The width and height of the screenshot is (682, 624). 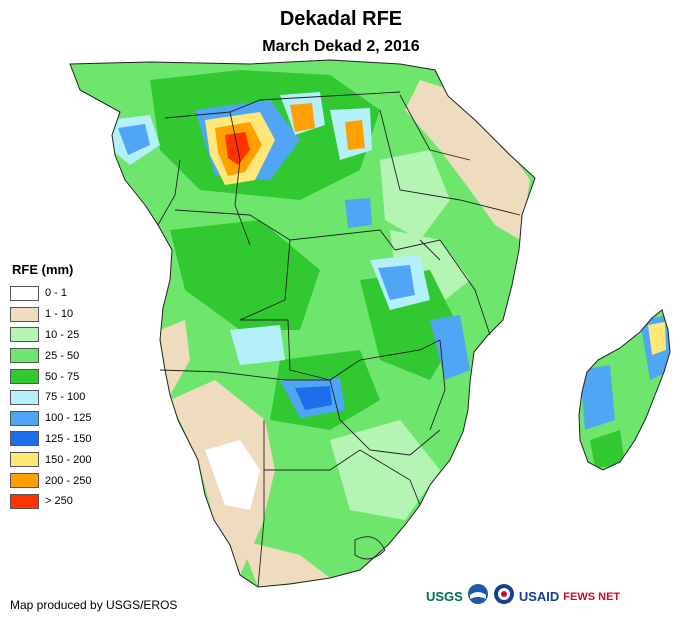 What do you see at coordinates (341, 19) in the screenshot?
I see `map-title: Dekadal RFE` at bounding box center [341, 19].